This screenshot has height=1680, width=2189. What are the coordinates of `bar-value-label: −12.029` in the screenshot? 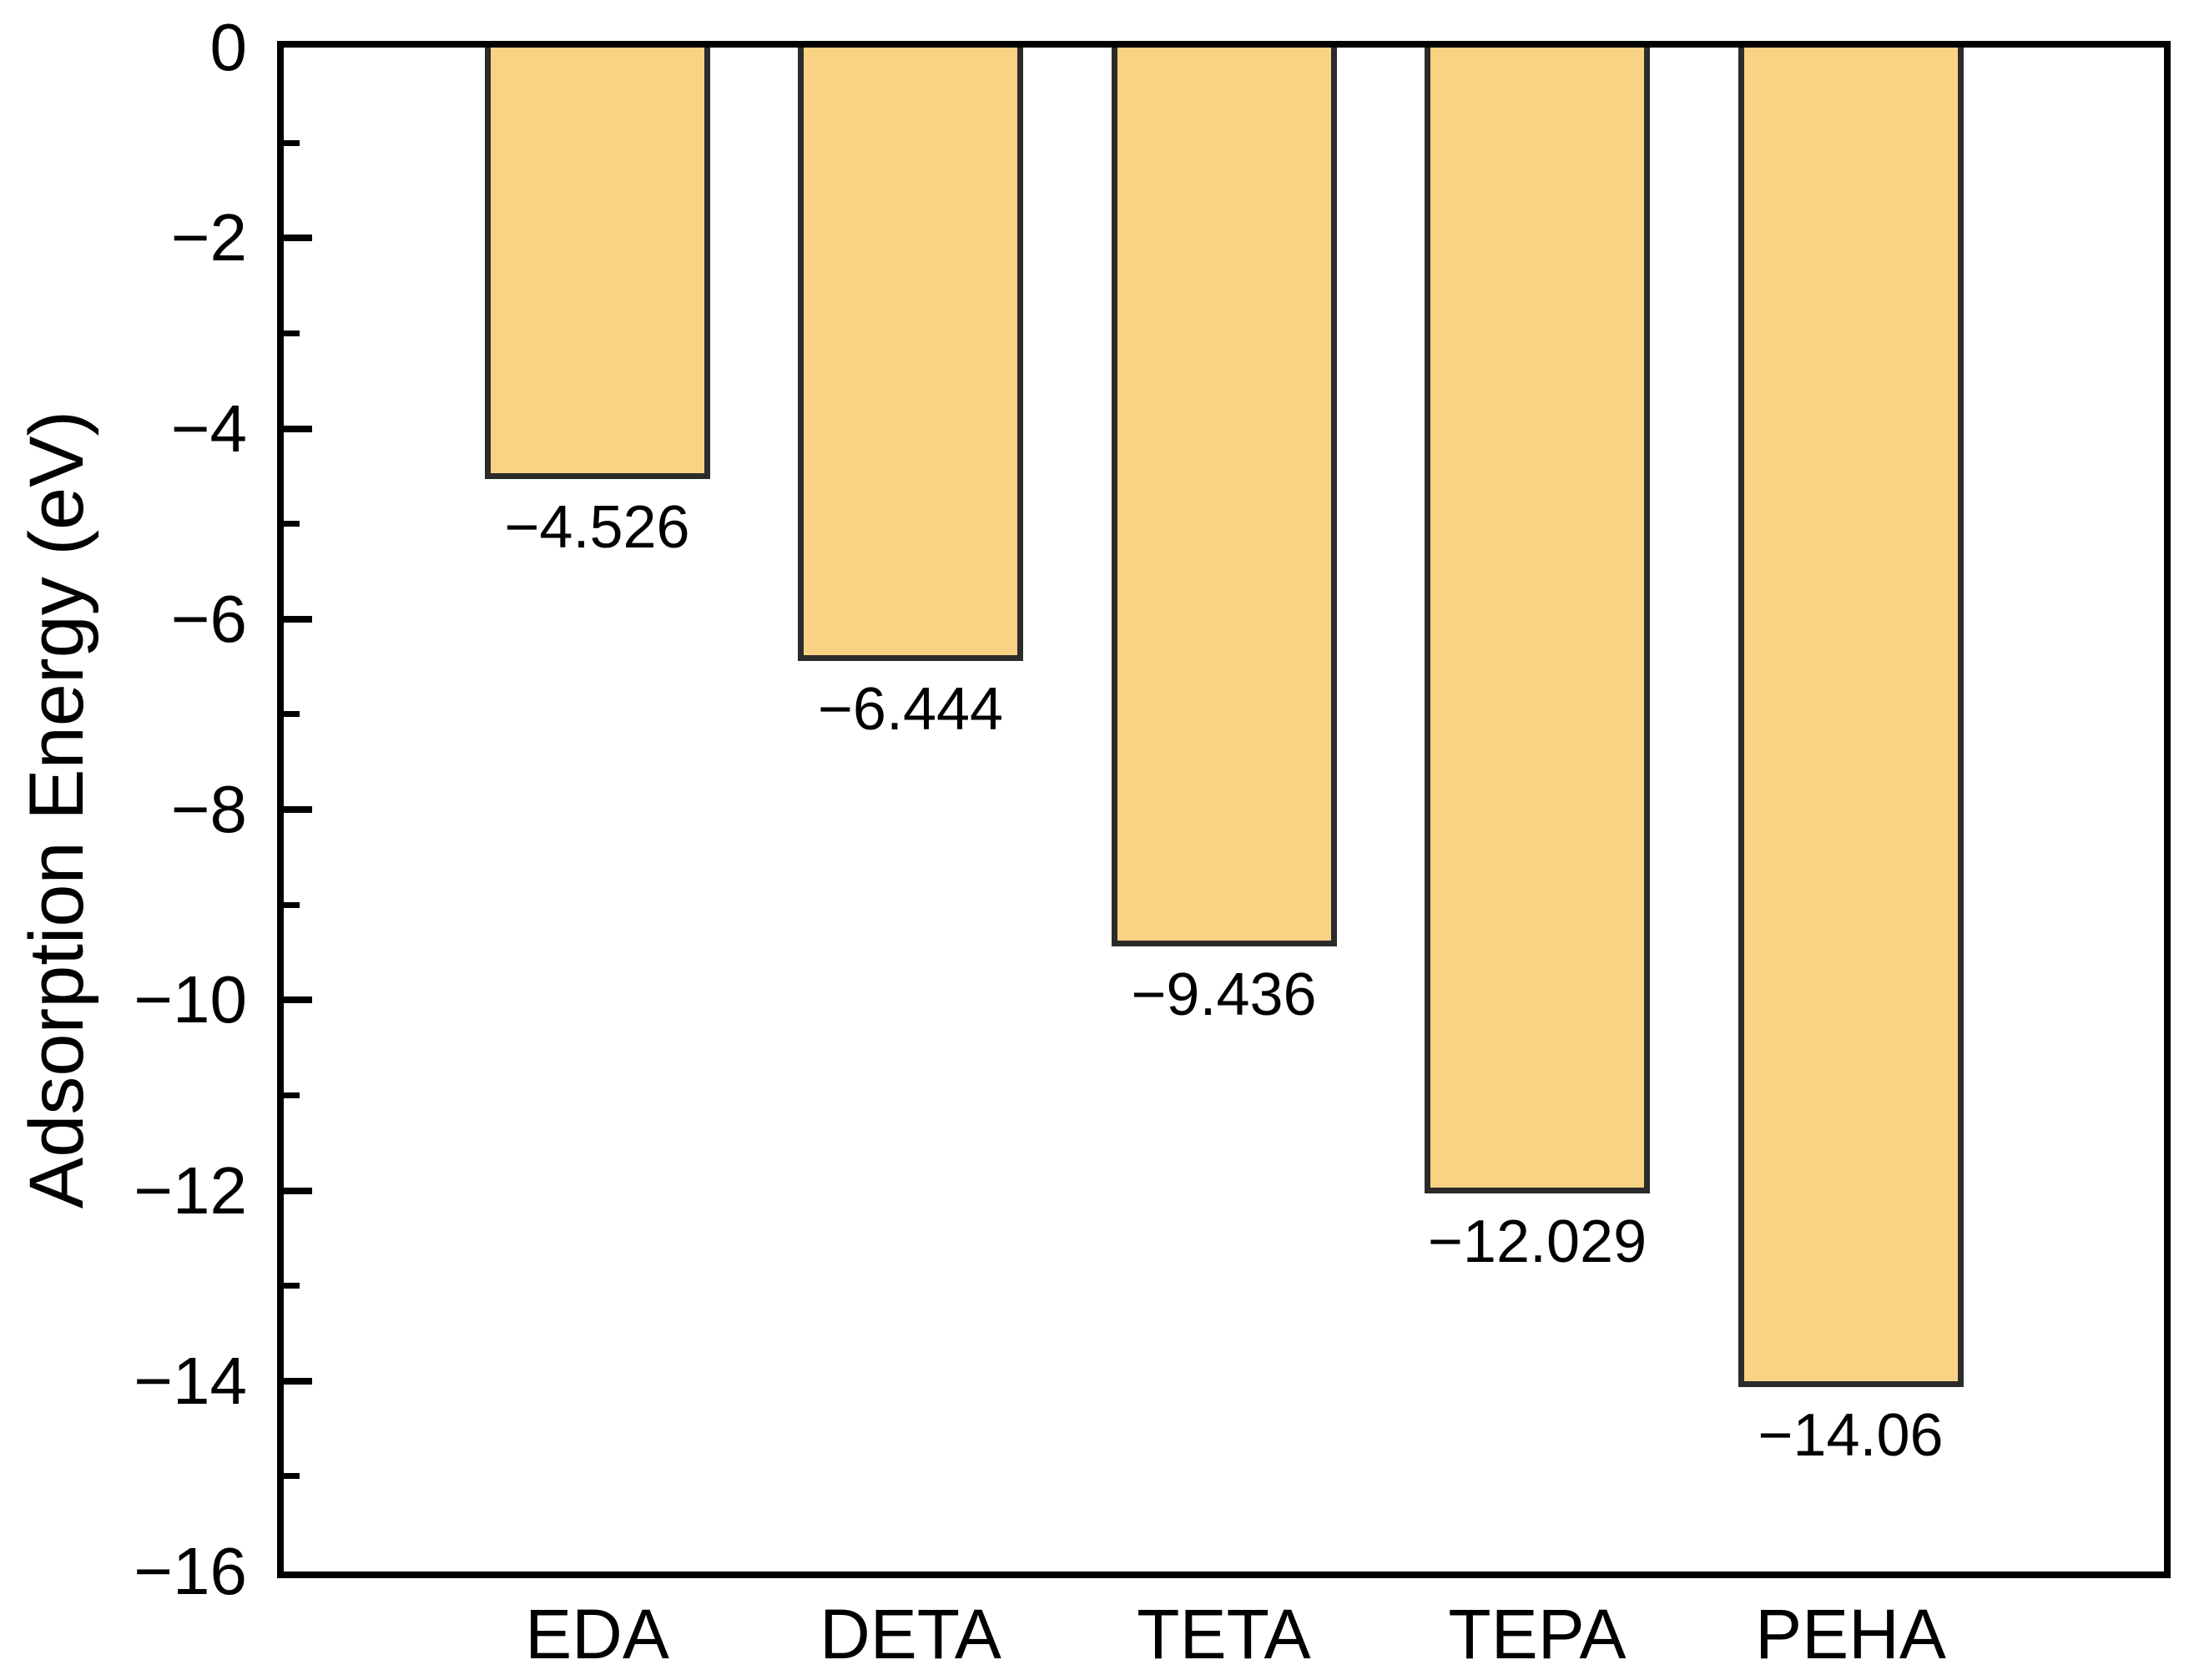 It's located at (1537, 1241).